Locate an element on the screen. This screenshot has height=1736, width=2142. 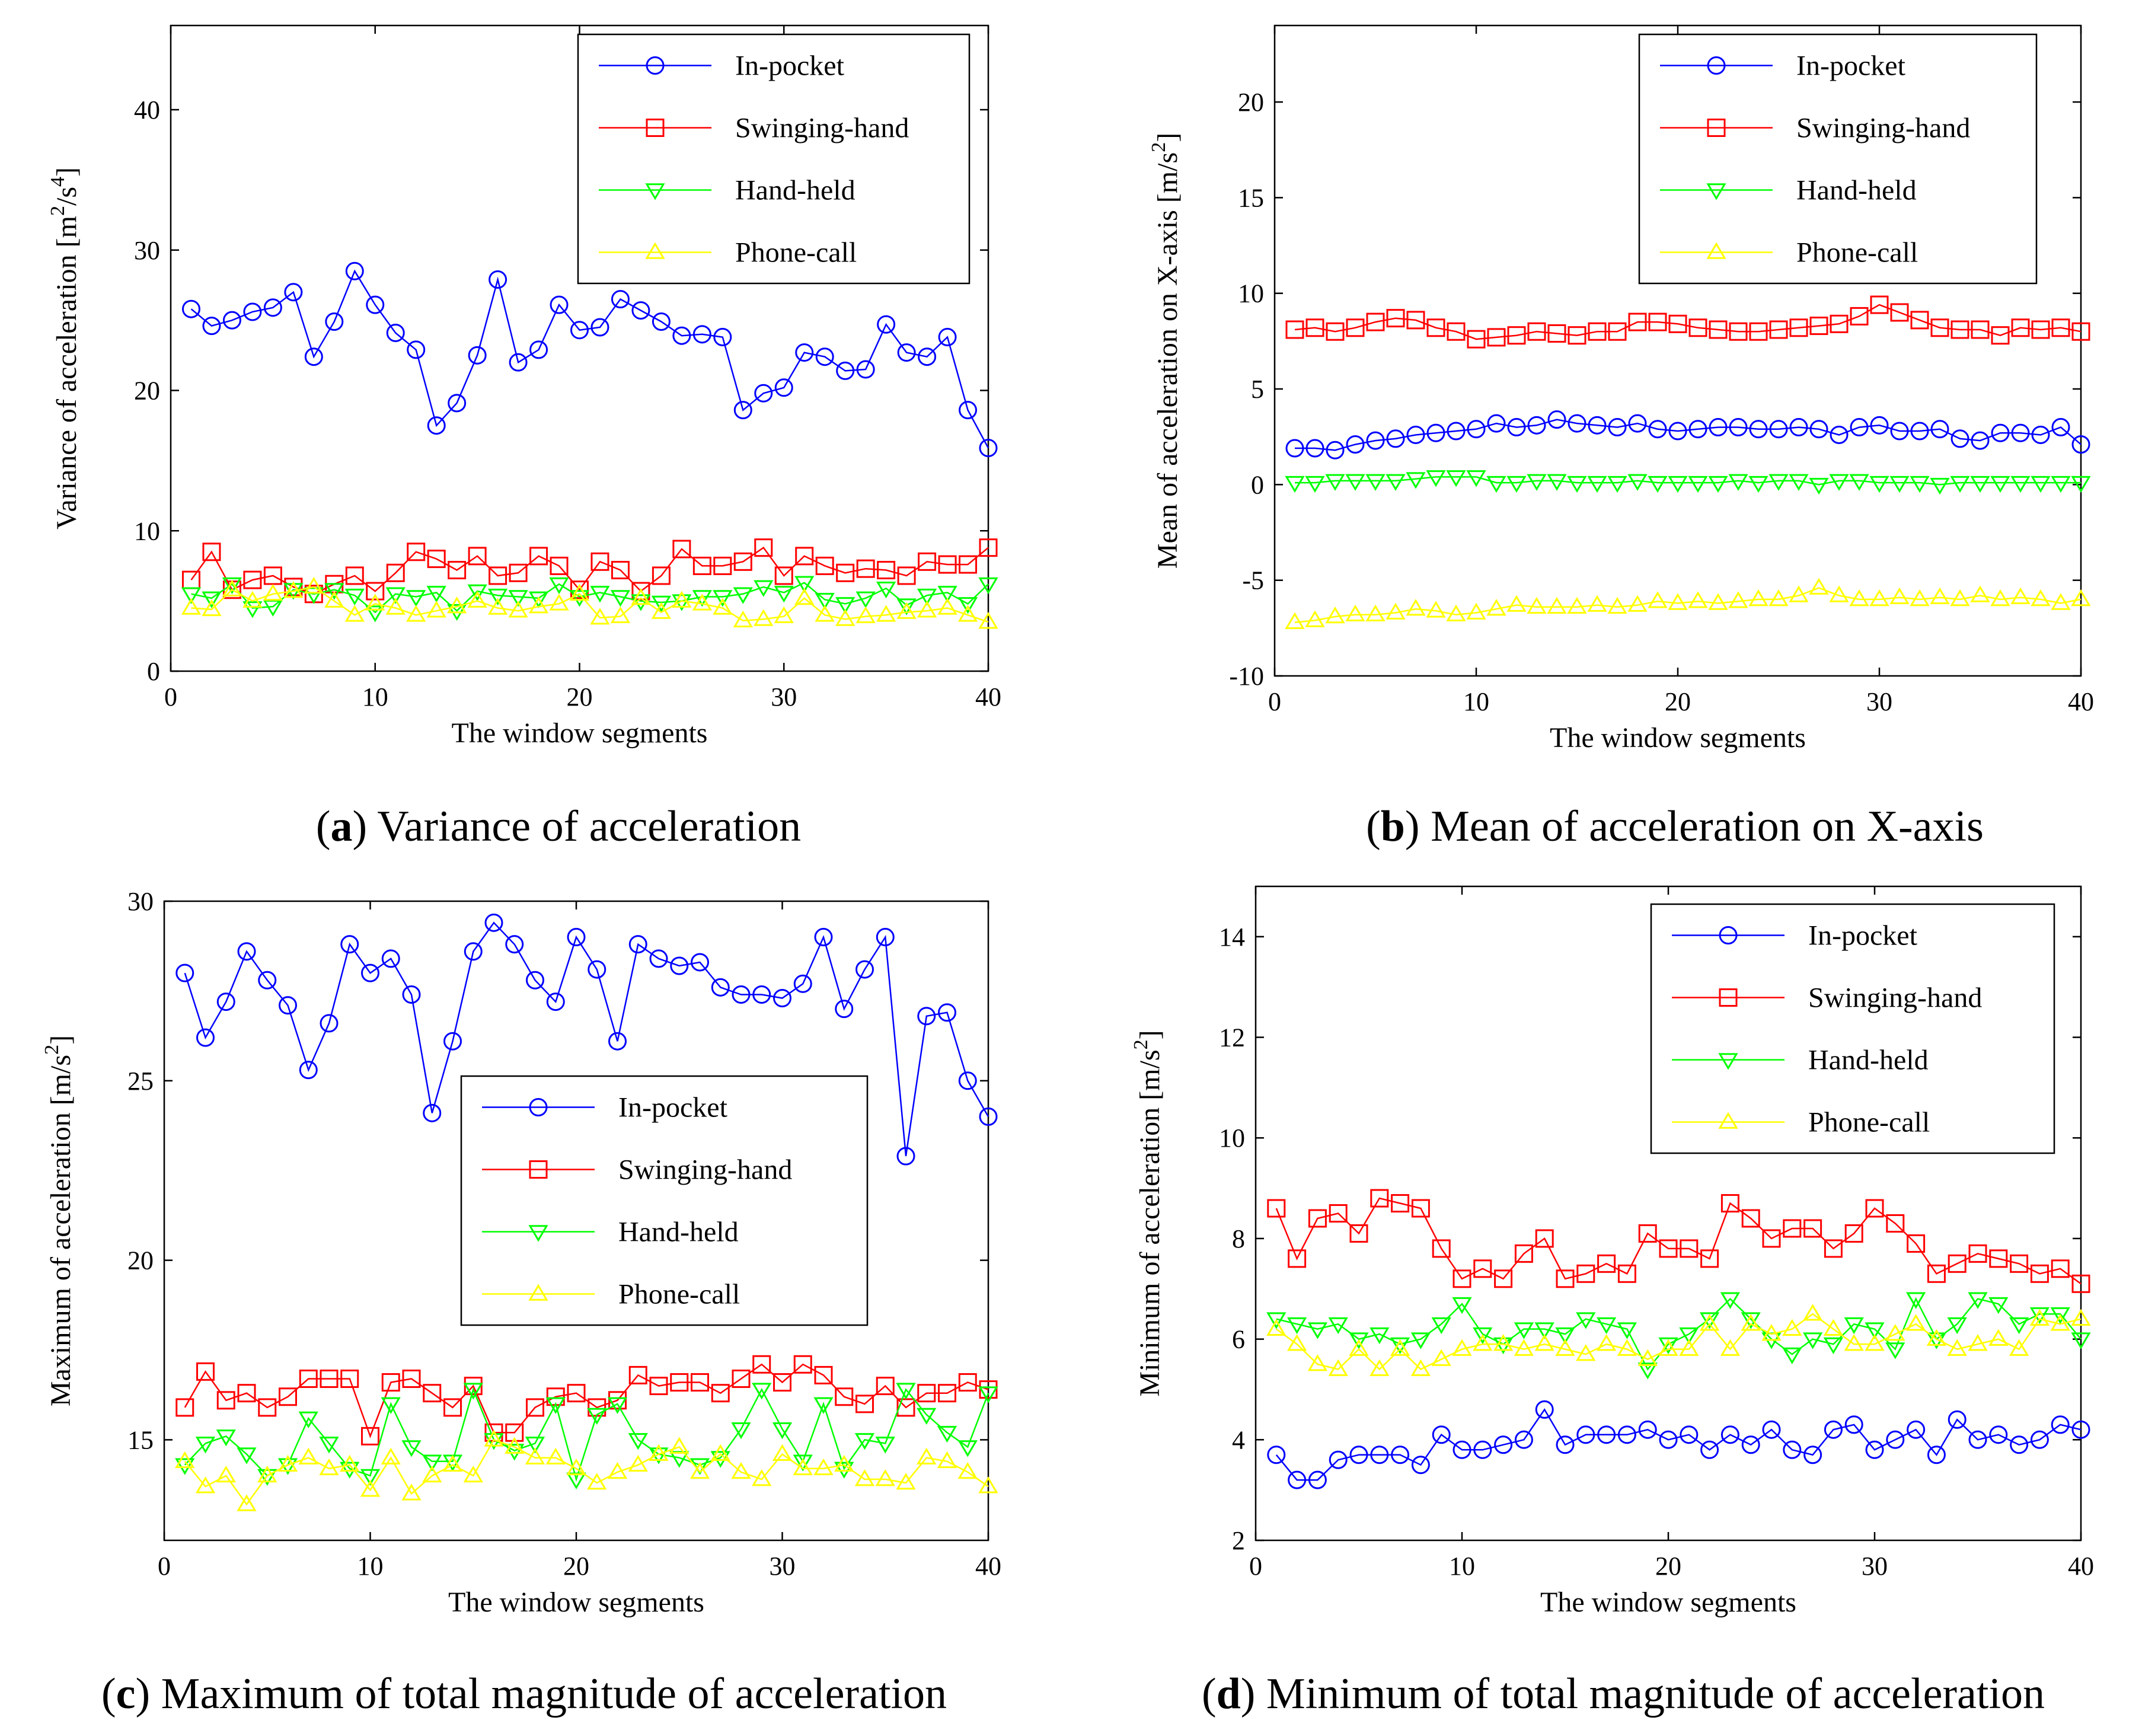
y-axis-label-main: Maximum of acceleration [m/s is located at coordinates (60, 1230).